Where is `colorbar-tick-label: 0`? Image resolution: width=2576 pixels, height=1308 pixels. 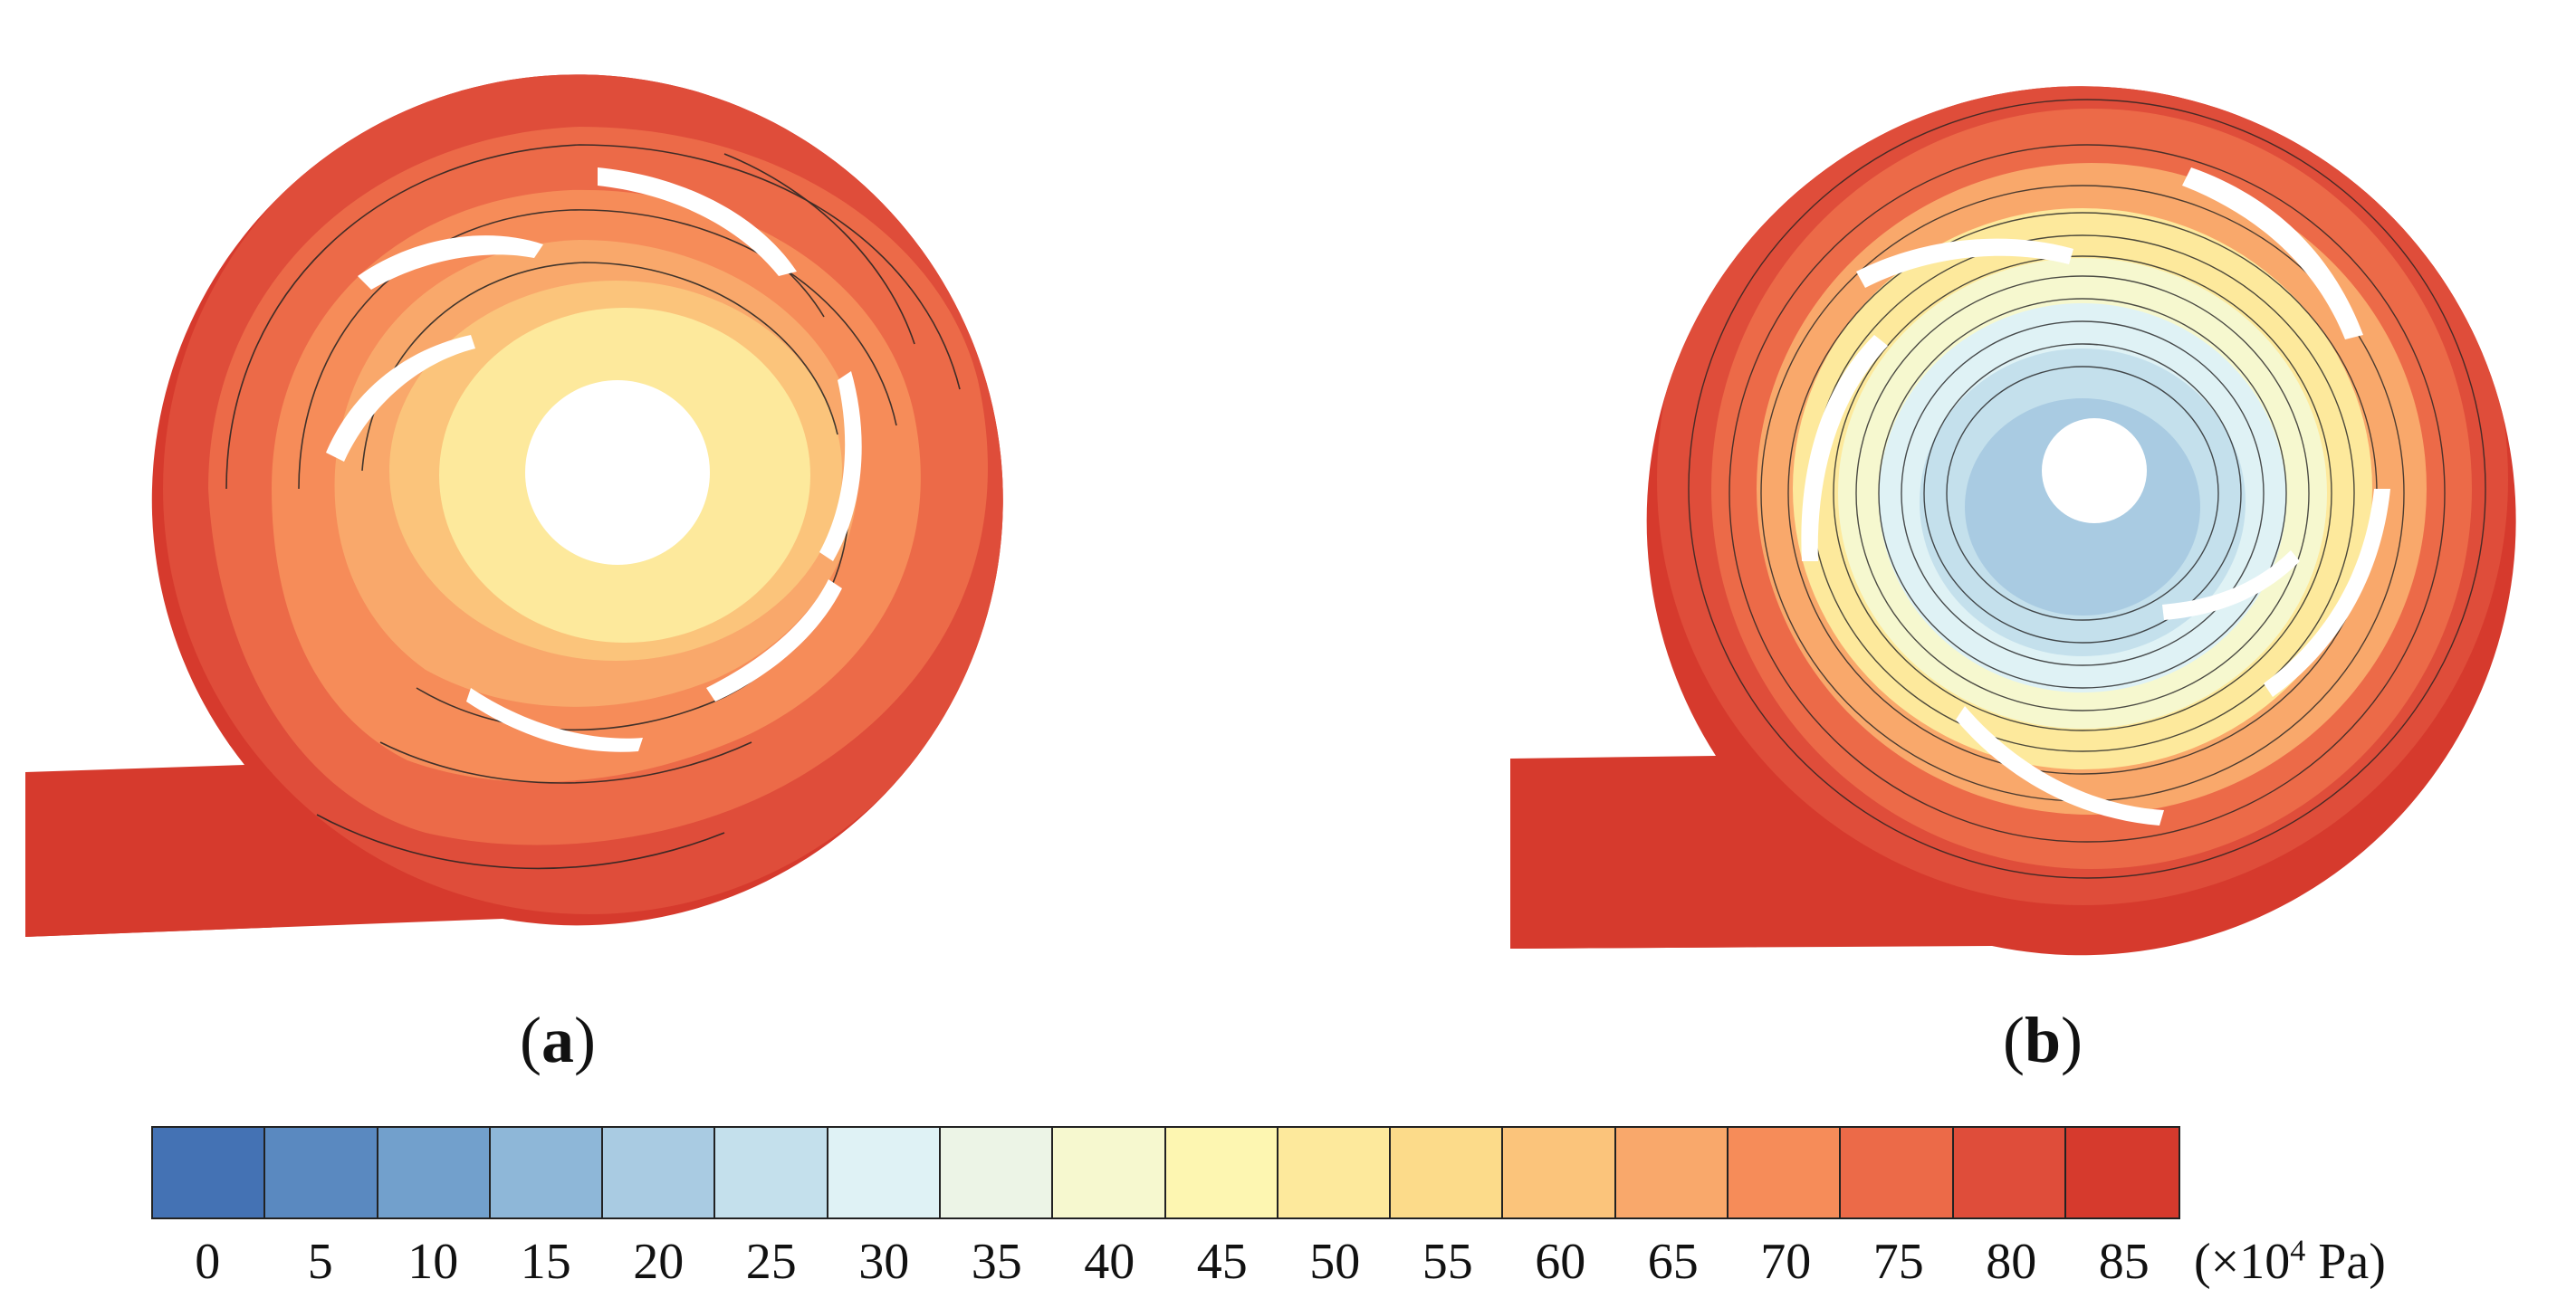 colorbar-tick-label: 0 is located at coordinates (208, 1262).